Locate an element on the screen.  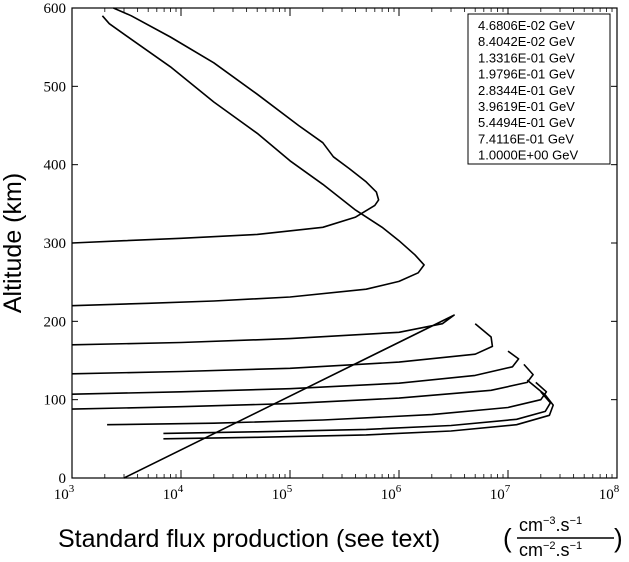
legend-entry: 2.8344E-01 GeV is located at coordinates (526, 90).